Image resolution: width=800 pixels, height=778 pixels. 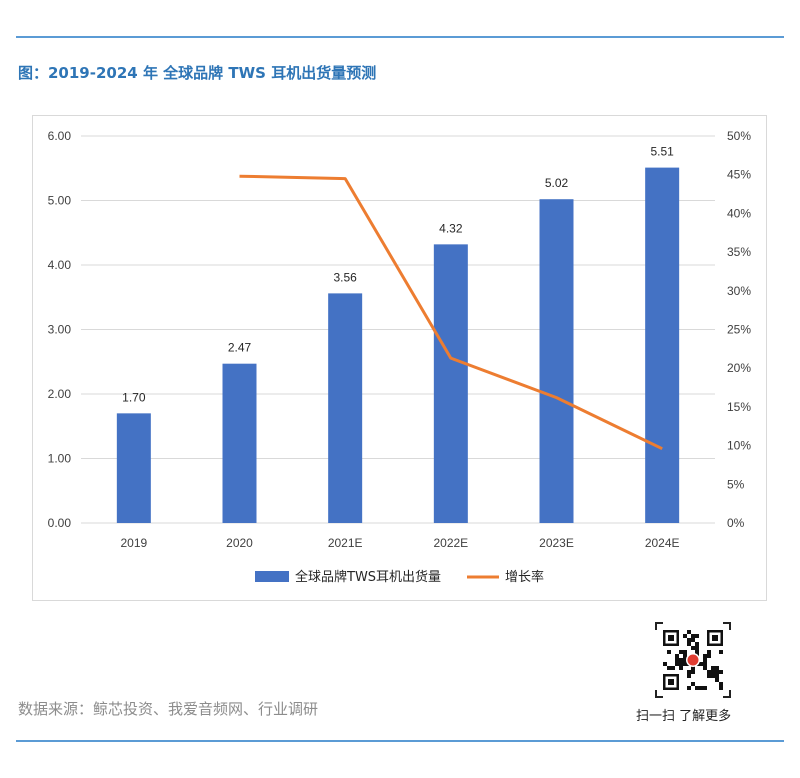 I want to click on y-left-tick-label: 3.00, so click(x=60, y=330).